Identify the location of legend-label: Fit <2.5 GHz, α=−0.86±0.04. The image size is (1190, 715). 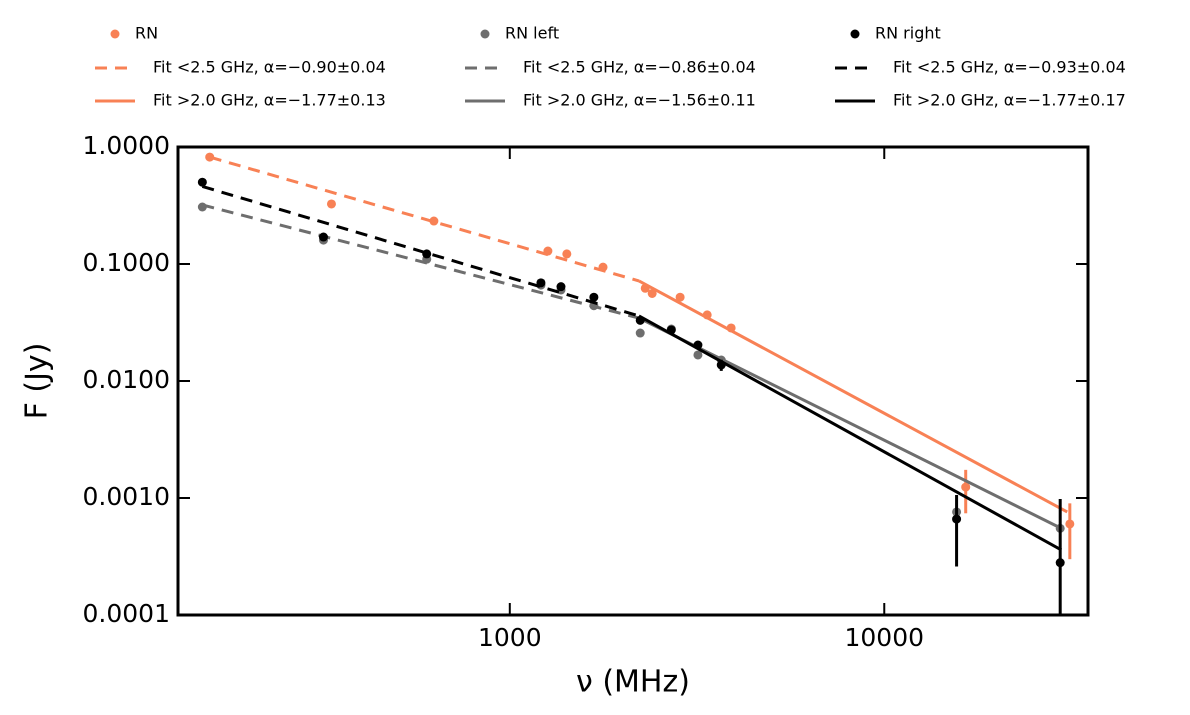
(639, 67).